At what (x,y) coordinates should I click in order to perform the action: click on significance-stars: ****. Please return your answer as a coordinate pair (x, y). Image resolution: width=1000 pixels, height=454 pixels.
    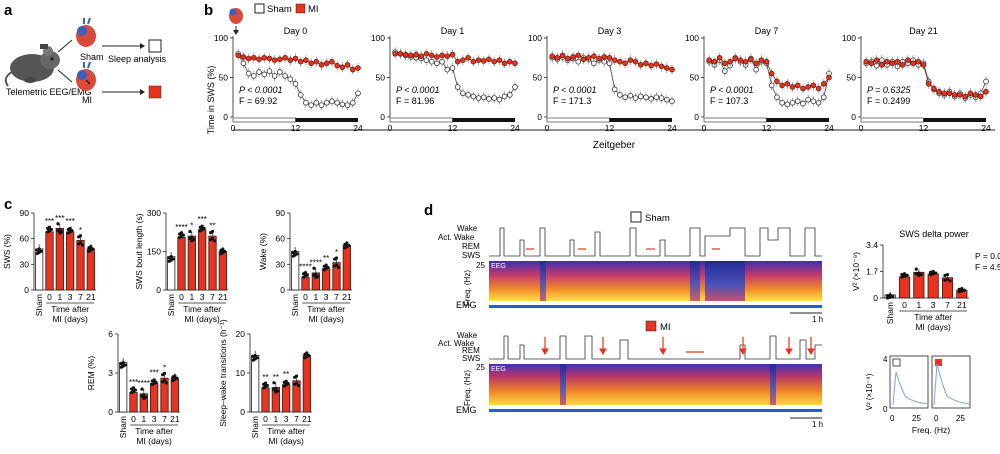
    Looking at the image, I should click on (144, 383).